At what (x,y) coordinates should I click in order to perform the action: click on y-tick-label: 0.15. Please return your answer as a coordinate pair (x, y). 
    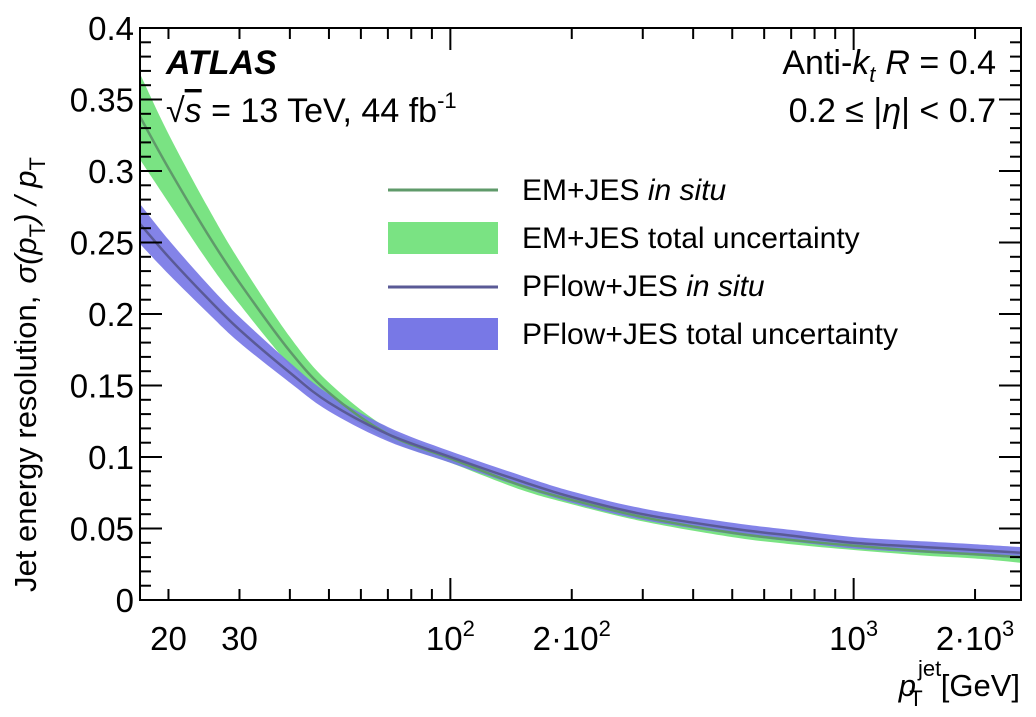
    Looking at the image, I should click on (102, 386).